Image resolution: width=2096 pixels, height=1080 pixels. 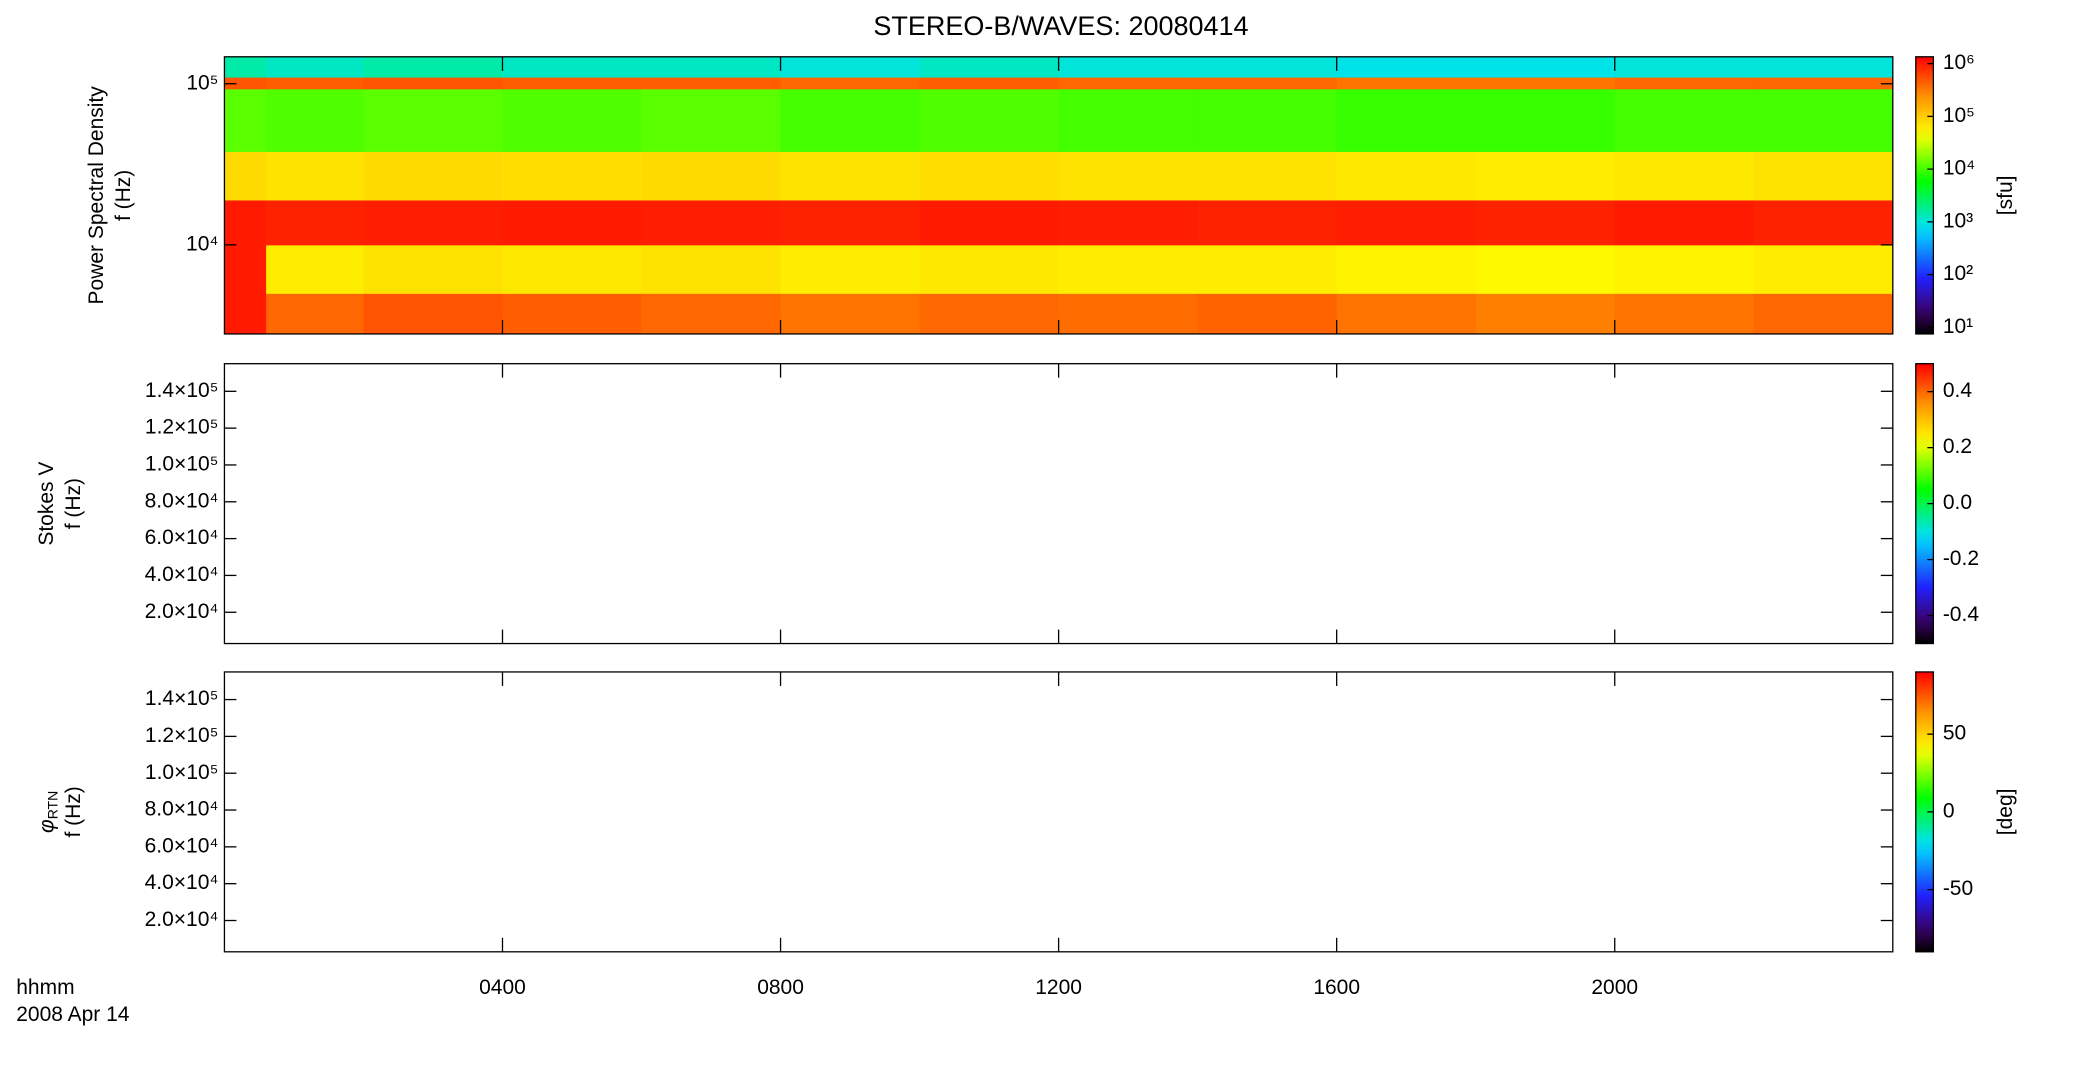 What do you see at coordinates (182, 882) in the screenshot?
I see `y-tick-label: 4.0×10⁴` at bounding box center [182, 882].